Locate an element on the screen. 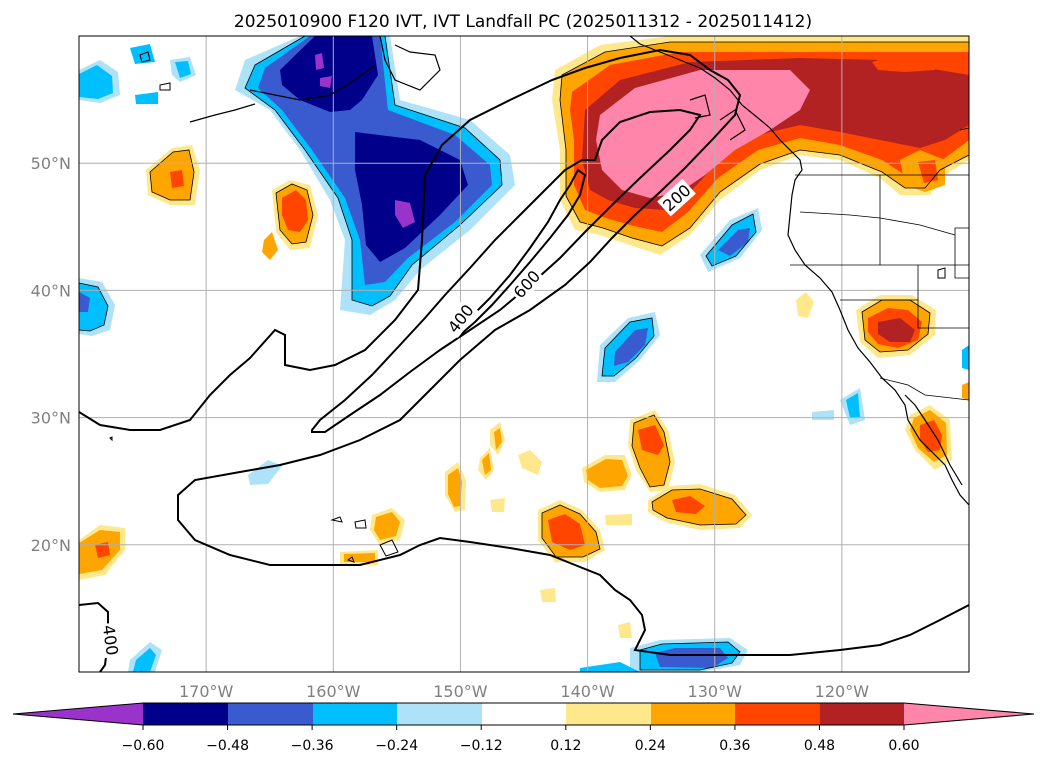 The width and height of the screenshot is (1047, 765). colorbar-tick-label: 0.60 is located at coordinates (903, 746).